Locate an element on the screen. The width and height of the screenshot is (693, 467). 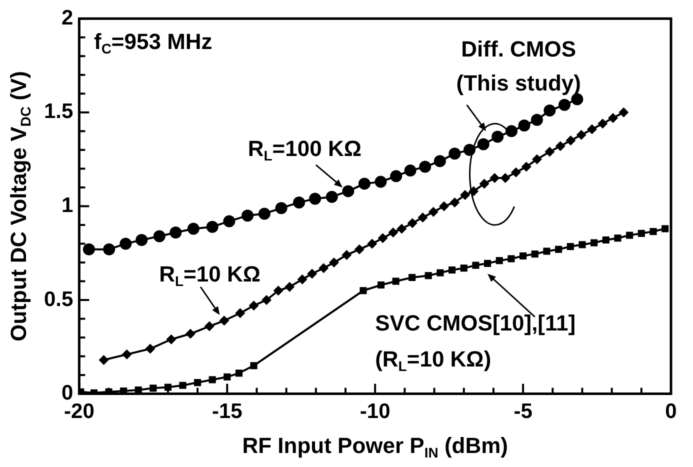
y-tick-label: 0.5 is located at coordinates (59, 299).